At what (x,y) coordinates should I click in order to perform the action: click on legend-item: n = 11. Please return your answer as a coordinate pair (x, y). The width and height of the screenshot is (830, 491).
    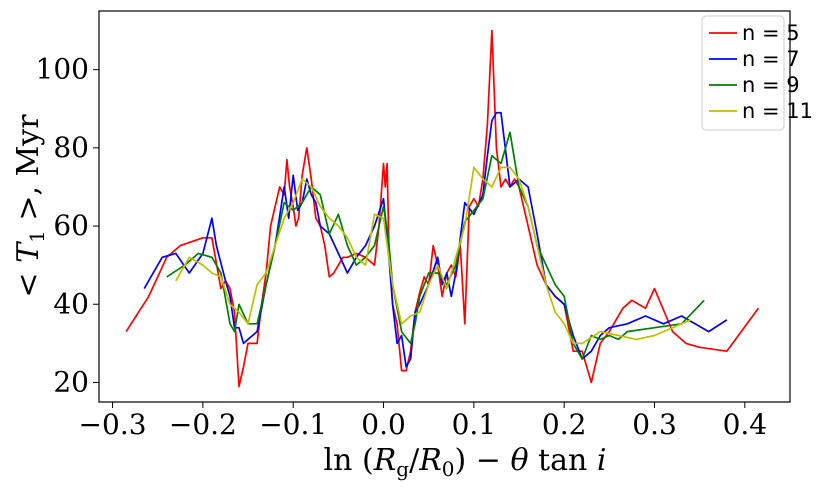
    Looking at the image, I should click on (761, 111).